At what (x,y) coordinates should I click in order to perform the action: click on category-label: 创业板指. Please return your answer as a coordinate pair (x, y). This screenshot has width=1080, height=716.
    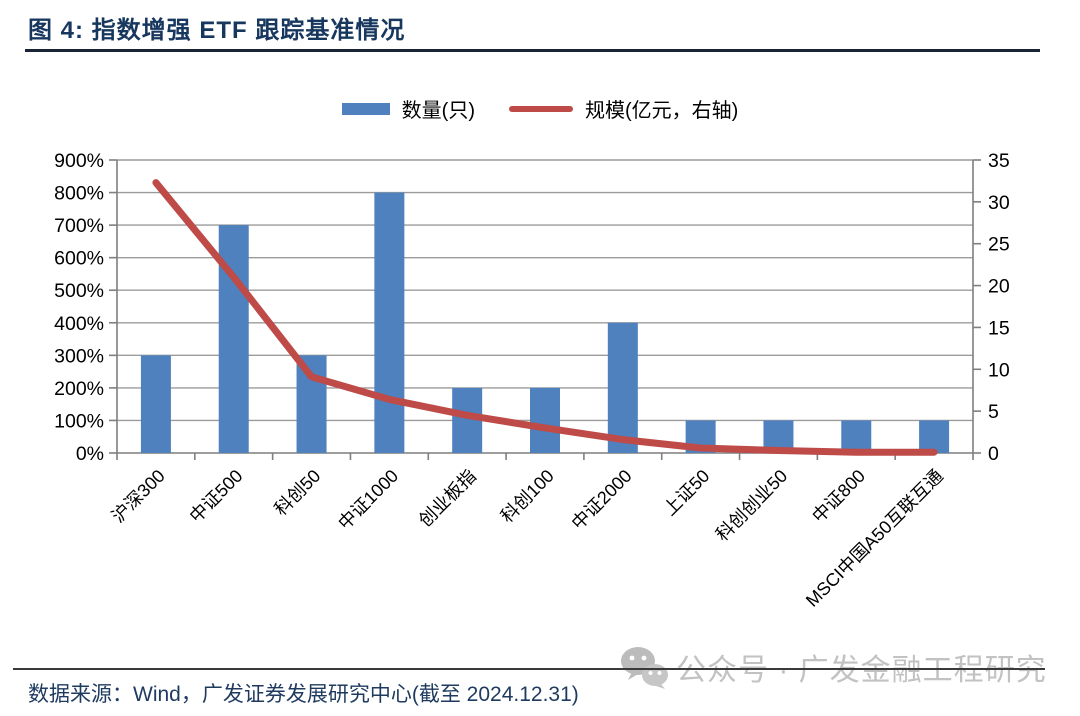
    Looking at the image, I should click on (447, 498).